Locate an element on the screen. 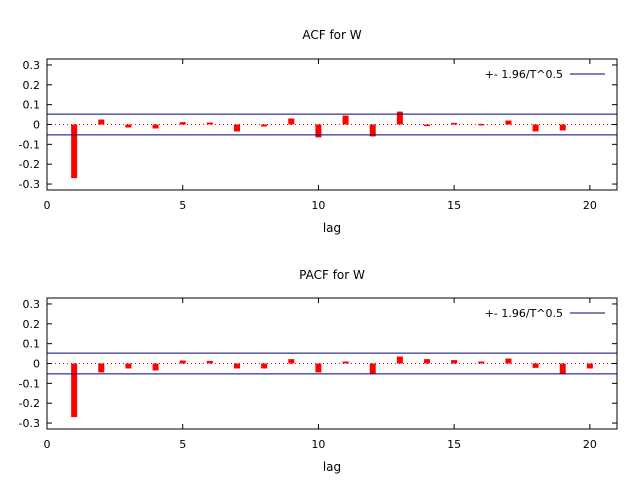 This screenshot has width=640, height=480. pacf-legend: +- 1.96/T^0.5 is located at coordinates (545, 313).